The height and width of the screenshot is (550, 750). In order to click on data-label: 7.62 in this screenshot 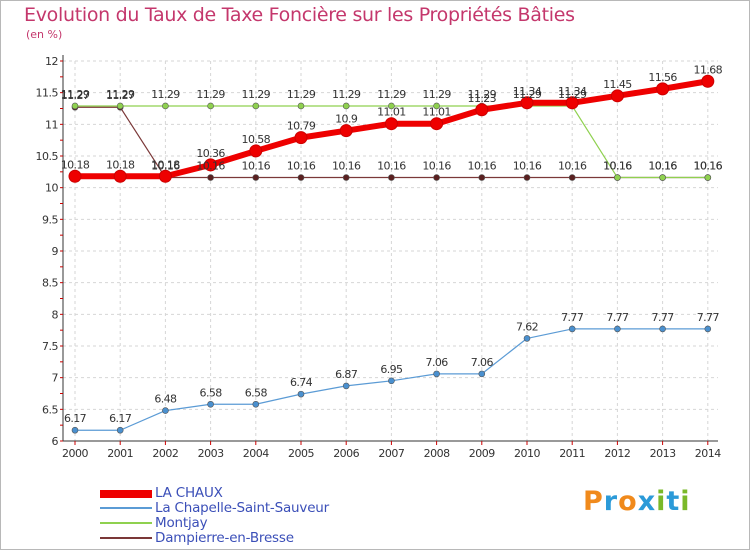, I will do `click(527, 326)`.